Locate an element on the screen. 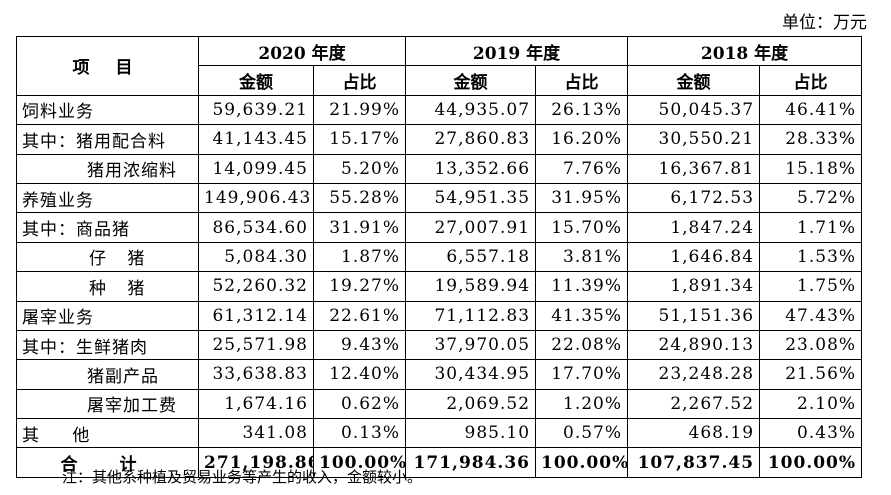 The width and height of the screenshot is (891, 495). cell: 0.13% is located at coordinates (359, 433).